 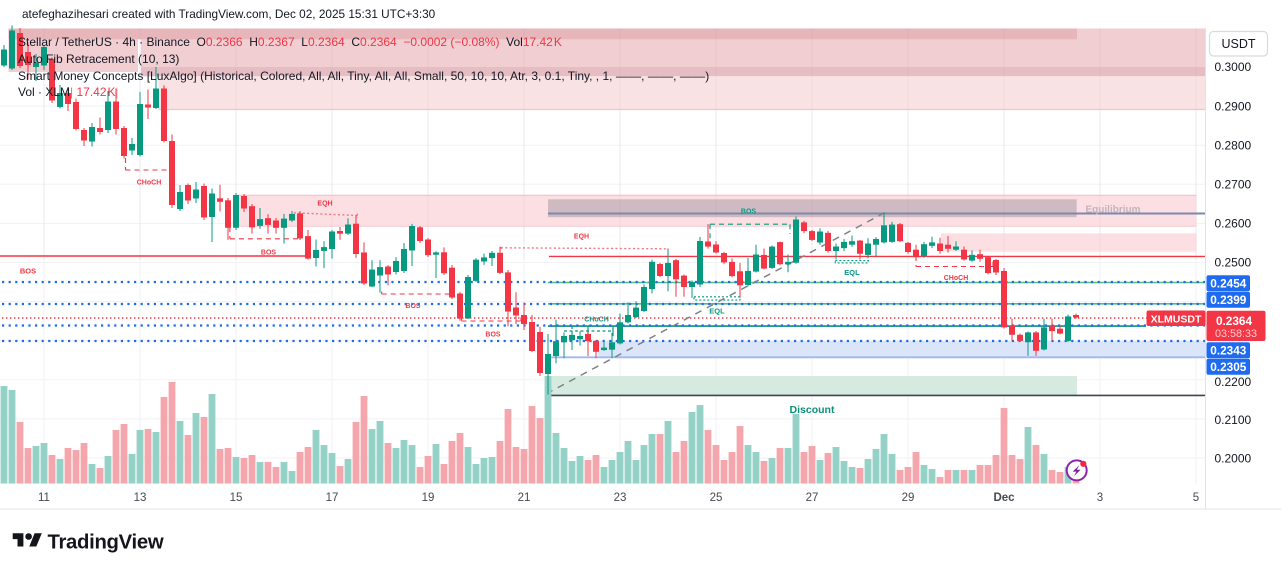 I want to click on svg-text: USDT, so click(x=1238, y=44).